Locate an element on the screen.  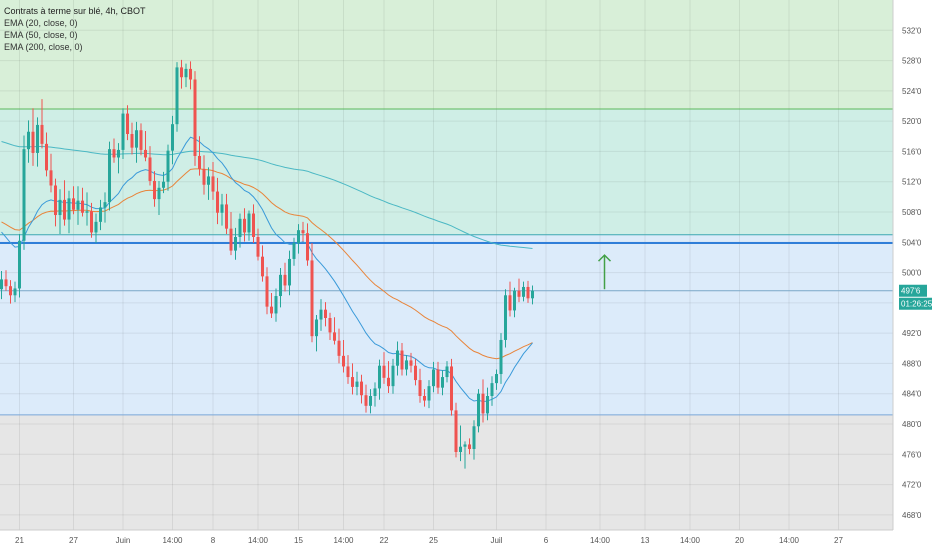
legend-ema20: EMA (20, close, 0) is located at coordinates (41, 23).